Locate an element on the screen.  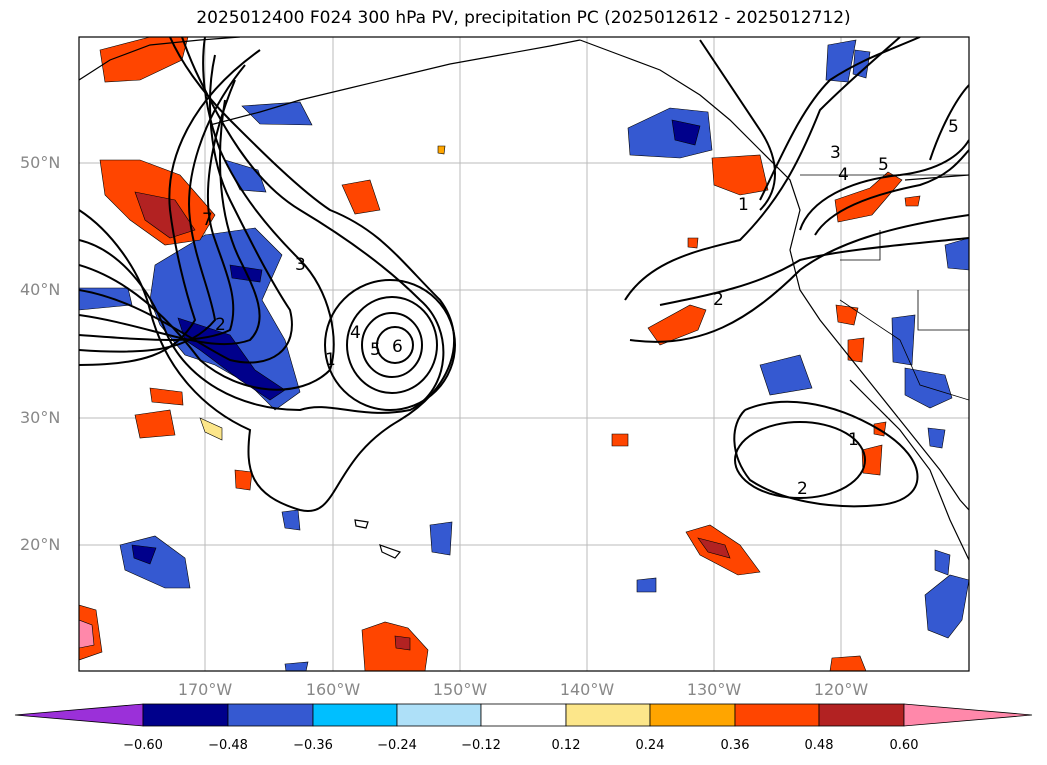
colorbar is located at coordinates (523, 715).